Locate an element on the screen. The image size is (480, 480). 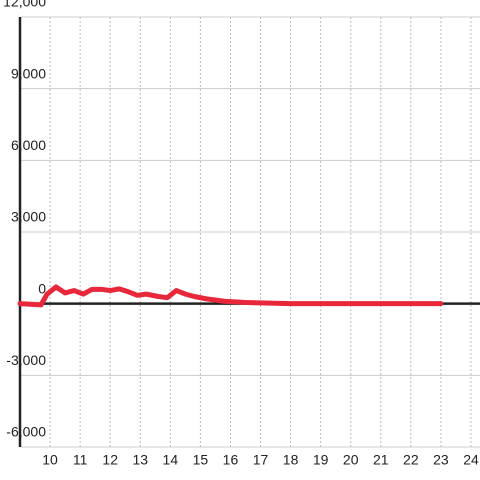
y-tick-label: 6,000 is located at coordinates (28, 145).